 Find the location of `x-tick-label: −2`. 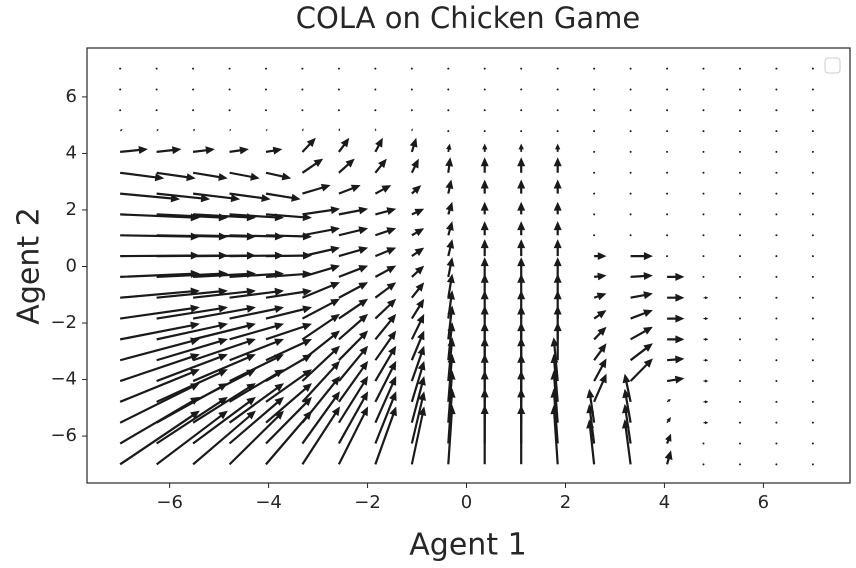

x-tick-label: −2 is located at coordinates (367, 502).